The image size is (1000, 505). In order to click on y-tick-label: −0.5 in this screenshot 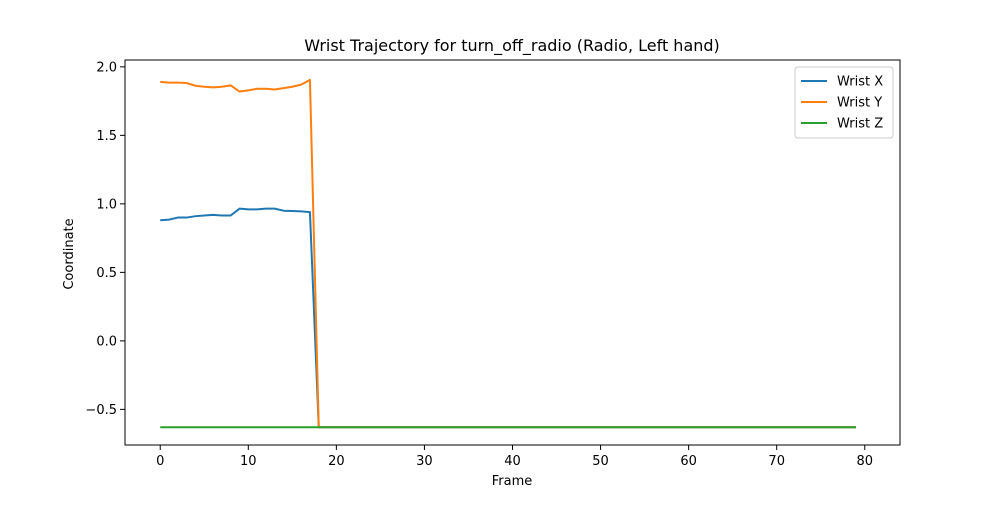, I will do `click(101, 410)`.